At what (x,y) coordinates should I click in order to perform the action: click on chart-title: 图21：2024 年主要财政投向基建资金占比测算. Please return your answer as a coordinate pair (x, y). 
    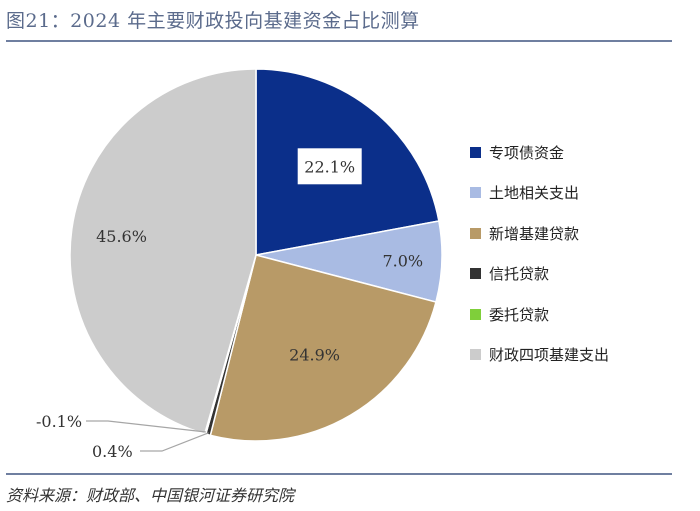
    Looking at the image, I should click on (213, 21).